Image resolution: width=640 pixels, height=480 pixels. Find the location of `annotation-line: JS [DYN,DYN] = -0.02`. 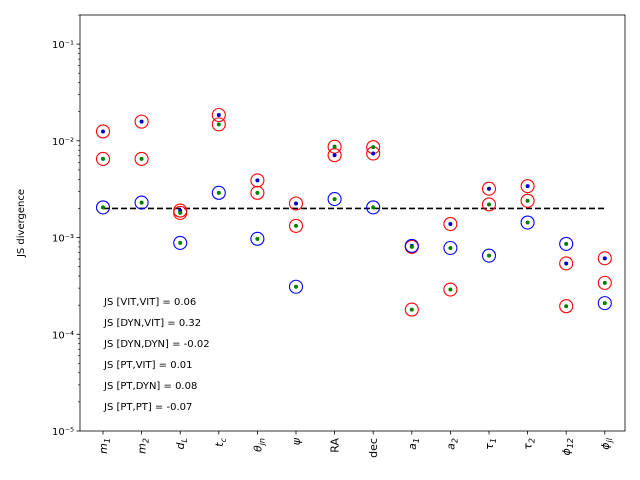

annotation-line: JS [DYN,DYN] = -0.02 is located at coordinates (156, 344).